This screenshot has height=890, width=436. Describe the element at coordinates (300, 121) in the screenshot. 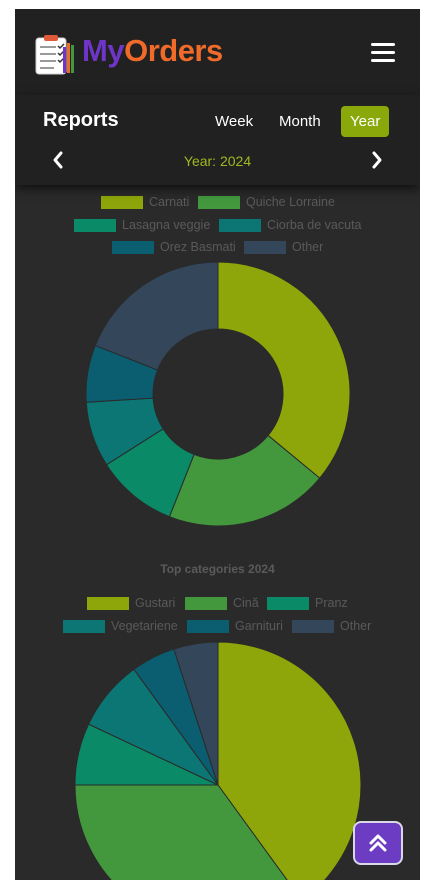

I see `tab-month: Month` at that location.